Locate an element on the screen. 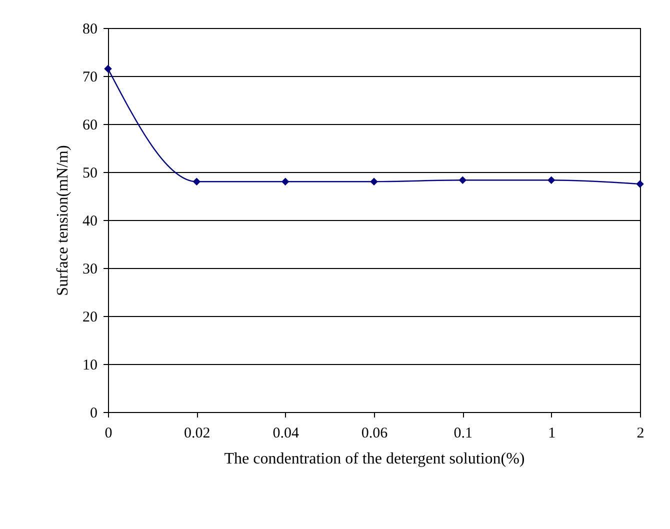  y-tick-label: 60 is located at coordinates (90, 126).